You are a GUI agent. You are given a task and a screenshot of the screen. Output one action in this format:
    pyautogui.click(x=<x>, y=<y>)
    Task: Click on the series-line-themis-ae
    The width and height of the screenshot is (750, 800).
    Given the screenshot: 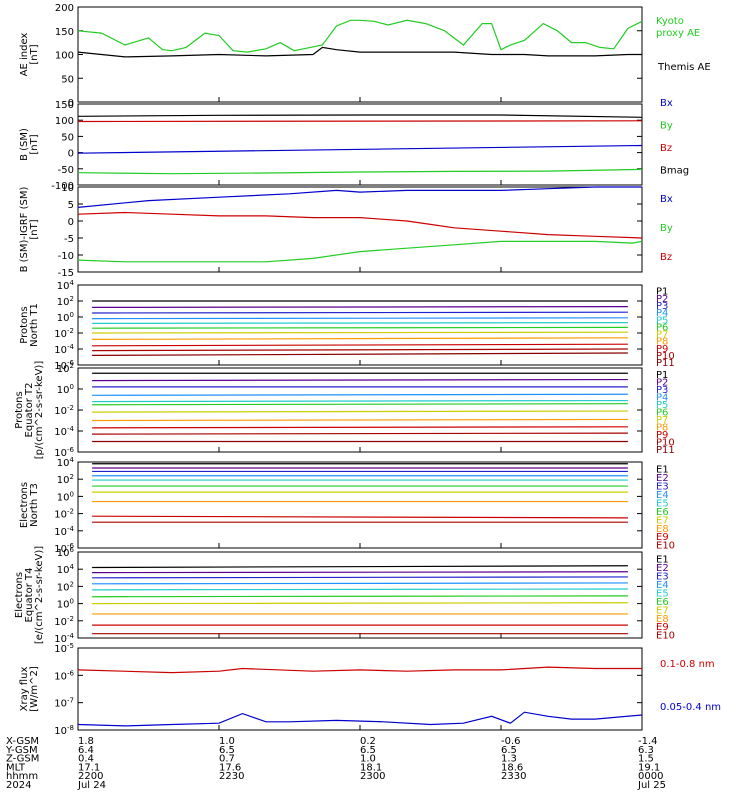 What is the action you would take?
    pyautogui.click(x=359, y=52)
    